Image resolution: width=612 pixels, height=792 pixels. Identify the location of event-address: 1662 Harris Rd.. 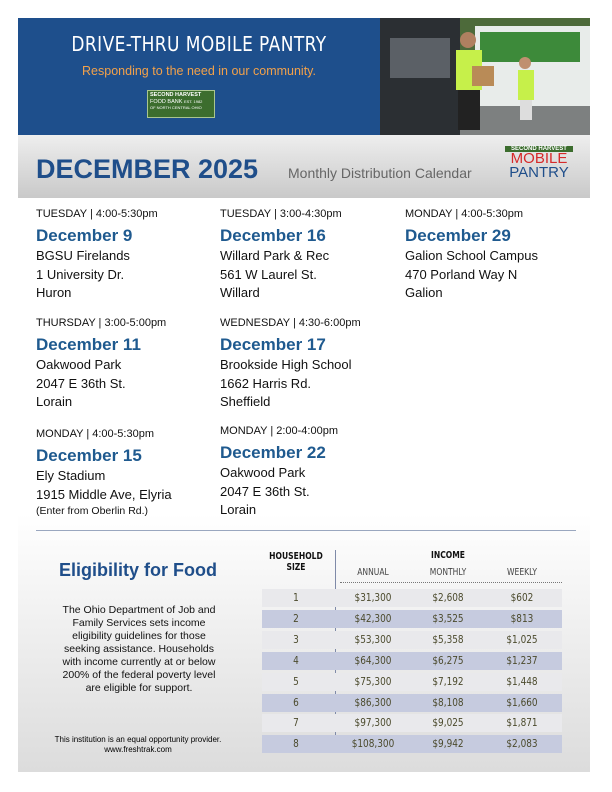
(266, 383).